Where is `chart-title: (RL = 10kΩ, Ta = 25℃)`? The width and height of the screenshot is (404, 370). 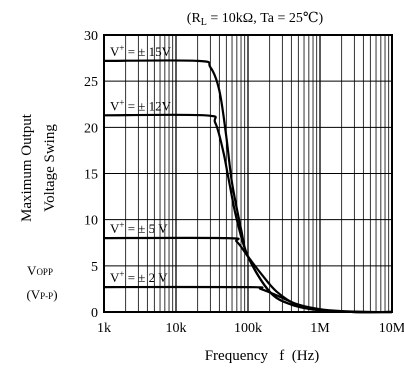
chart-title: (RL = 10kΩ, Ta = 25℃) is located at coordinates (255, 19).